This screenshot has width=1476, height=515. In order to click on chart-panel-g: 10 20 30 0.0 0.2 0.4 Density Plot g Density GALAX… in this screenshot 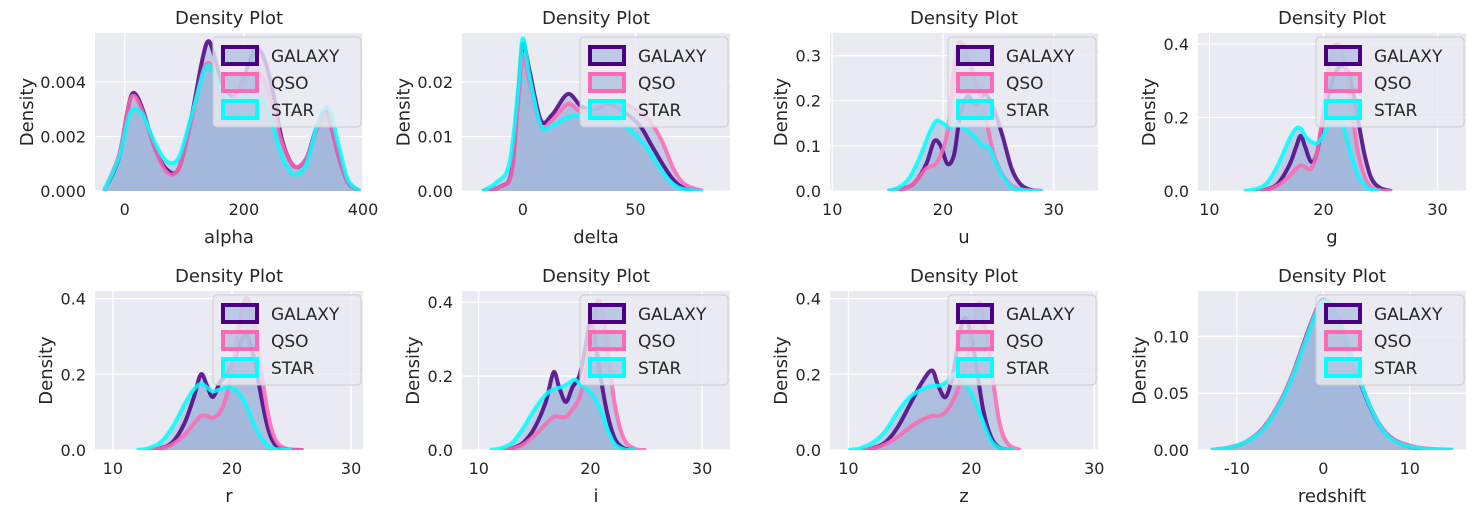, I will do `click(1302, 128)`.